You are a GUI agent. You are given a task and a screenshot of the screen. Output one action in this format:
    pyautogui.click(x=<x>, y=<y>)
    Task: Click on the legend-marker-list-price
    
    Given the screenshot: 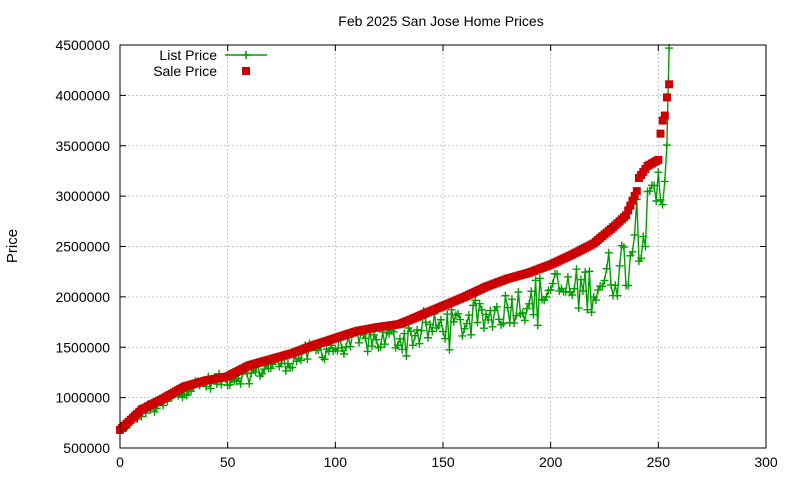 What is the action you would take?
    pyautogui.click(x=246, y=55)
    